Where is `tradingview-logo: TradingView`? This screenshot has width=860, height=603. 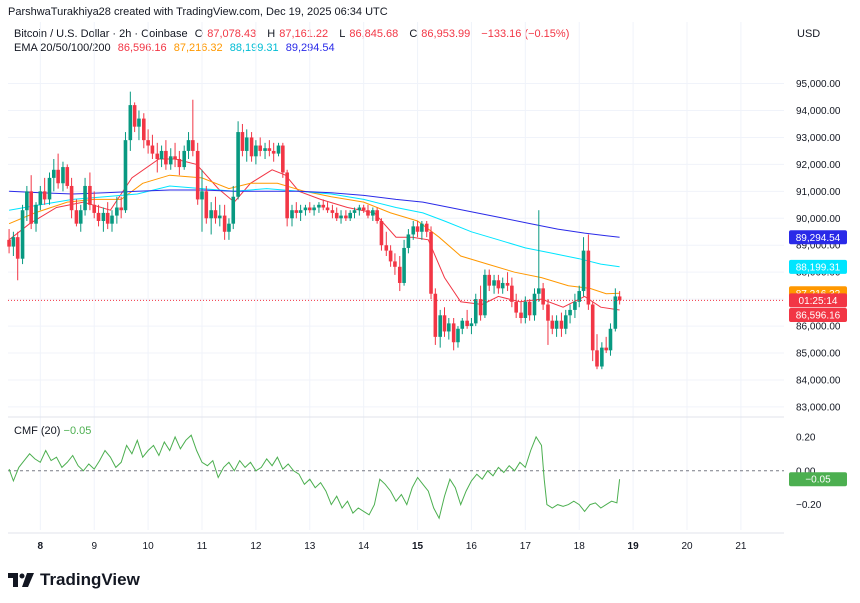
tradingview-logo: TradingView is located at coordinates (74, 580).